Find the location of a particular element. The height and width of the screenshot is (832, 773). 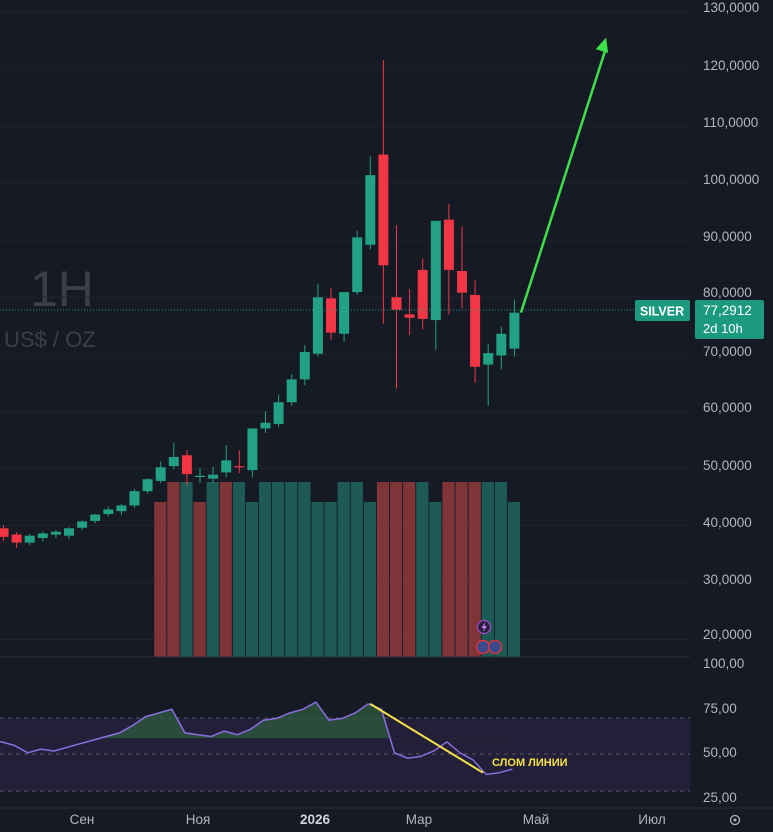

watermark: 1H US$ / OZ is located at coordinates (50, 306).